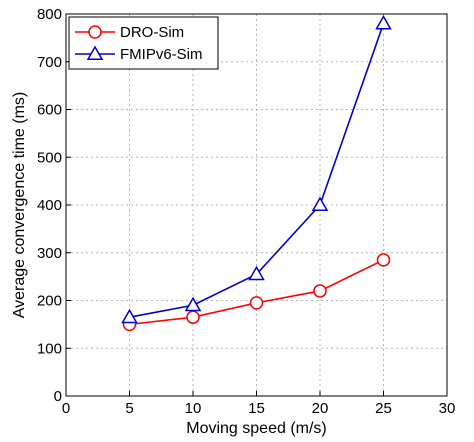 This screenshot has height=442, width=474. What do you see at coordinates (66, 408) in the screenshot?
I see `x-tick-label: 0` at bounding box center [66, 408].